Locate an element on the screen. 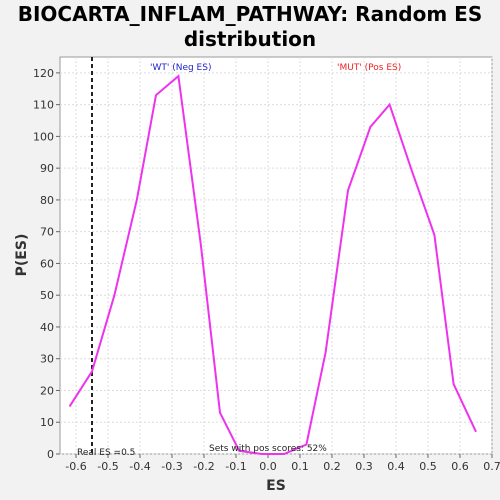 Image resolution: width=500 pixels, height=500 pixels. y-tick-label: 80 is located at coordinates (47, 200).